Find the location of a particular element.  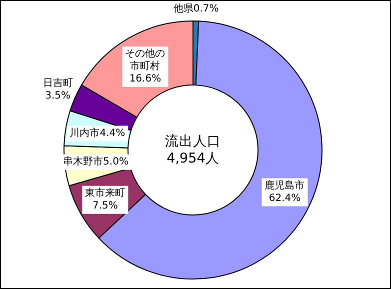

slice-label: 川内市4.4% is located at coordinates (98, 132).